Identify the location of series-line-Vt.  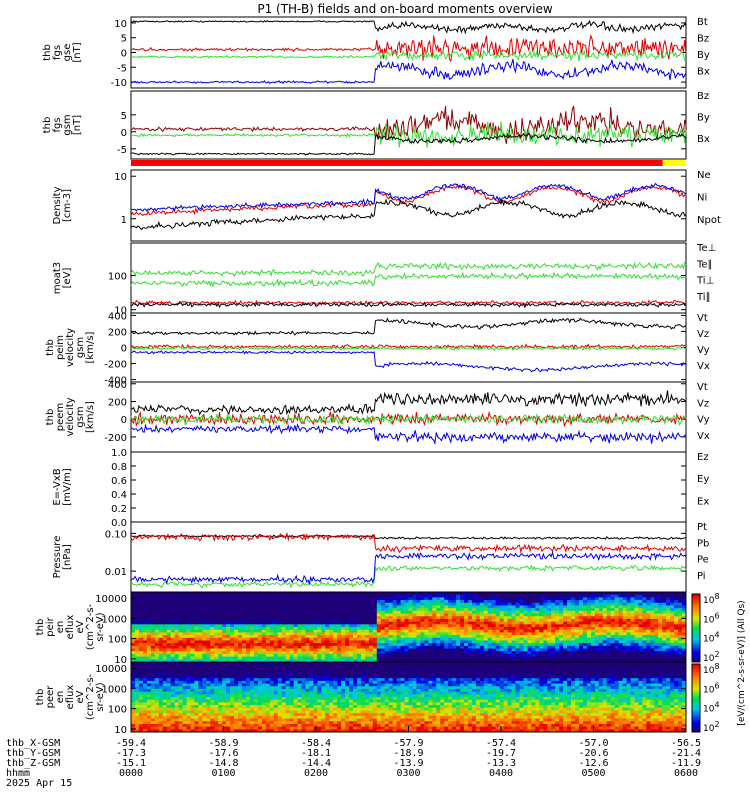
(408, 403).